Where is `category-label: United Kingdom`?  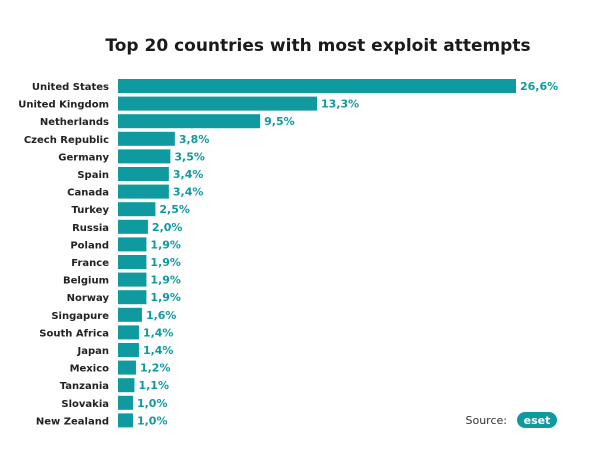 category-label: United Kingdom is located at coordinates (63, 105).